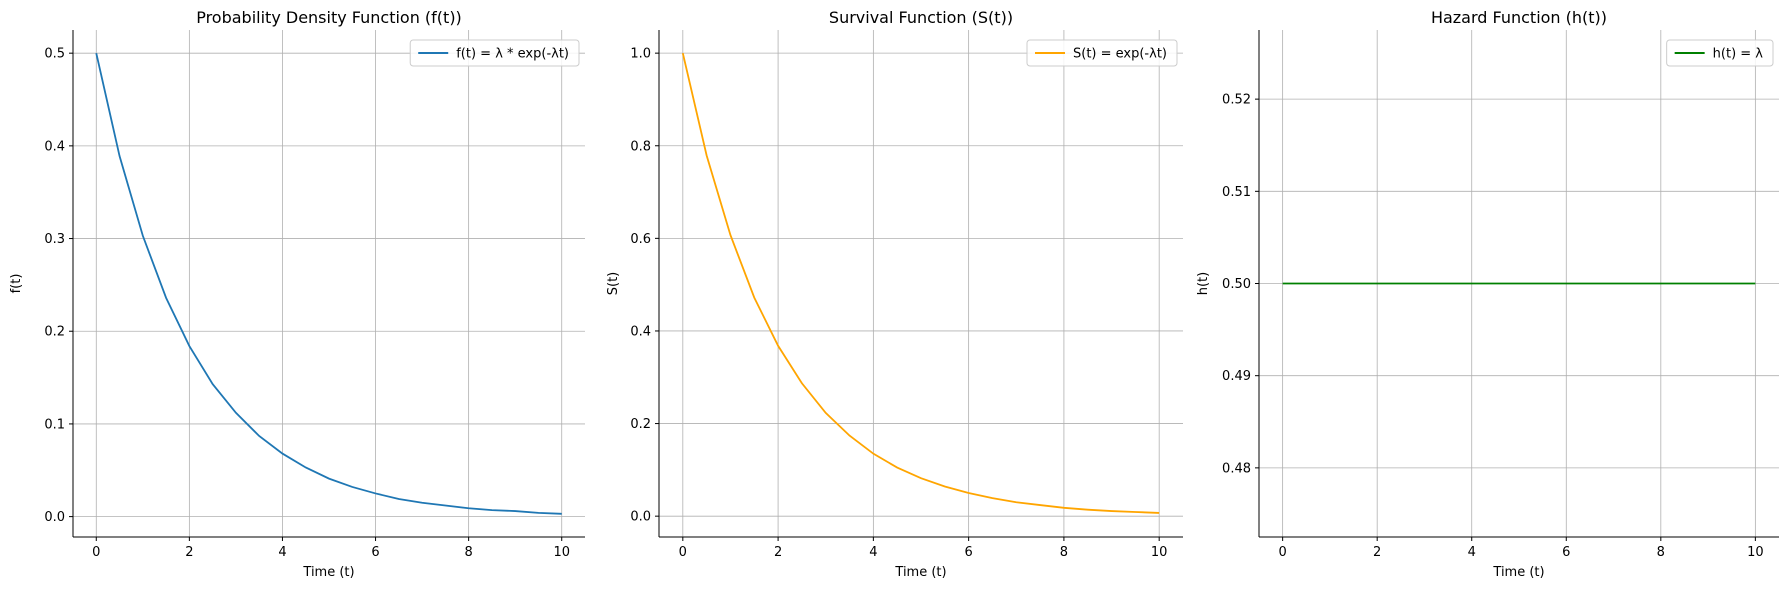 The height and width of the screenshot is (590, 1789). I want to click on legend: f(t) = λ * exp(-λt), so click(494, 53).